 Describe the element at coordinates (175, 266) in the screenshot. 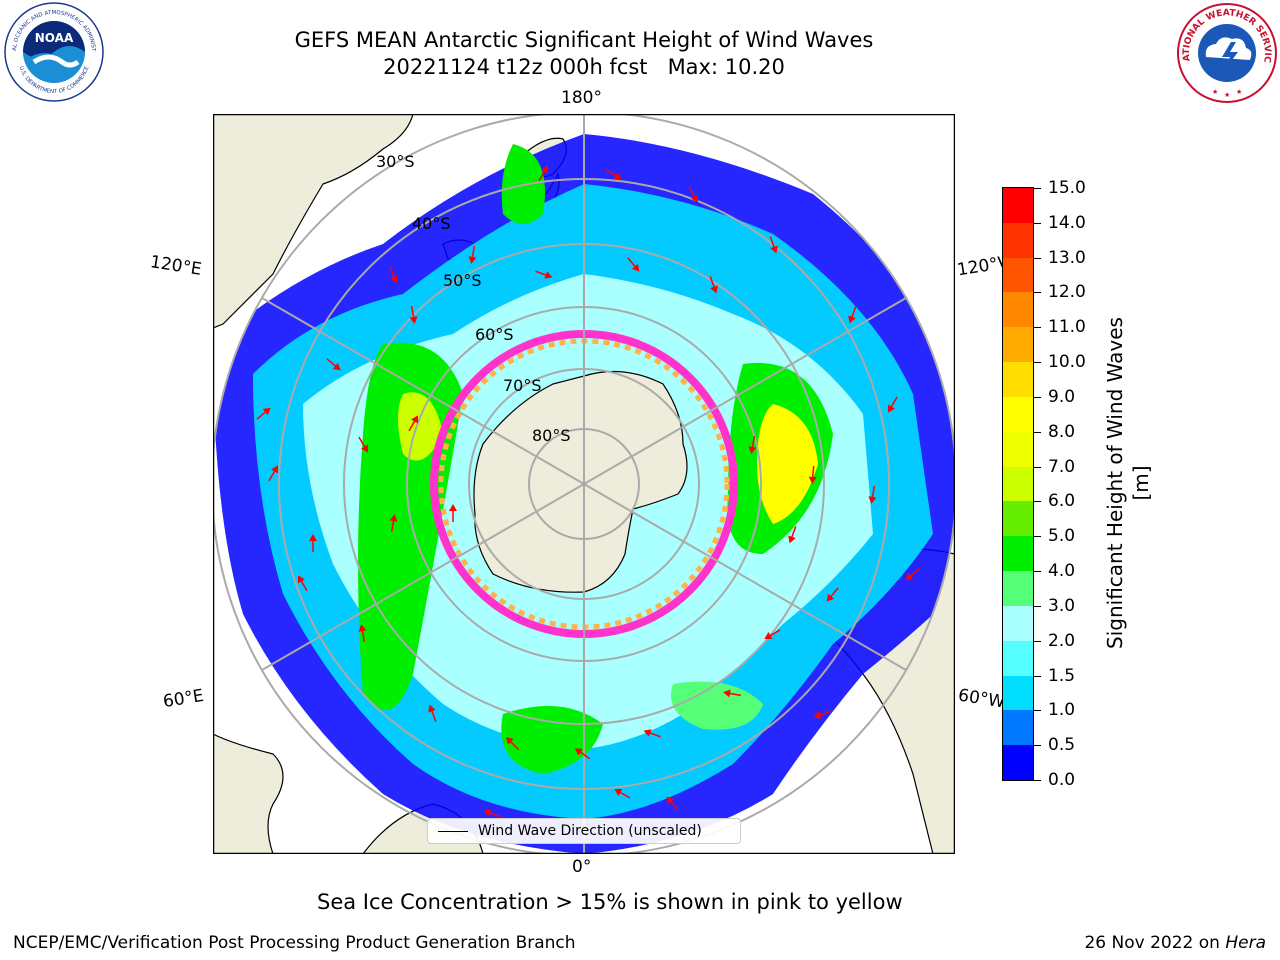

I see `lon-label-120e: 120°E` at that location.